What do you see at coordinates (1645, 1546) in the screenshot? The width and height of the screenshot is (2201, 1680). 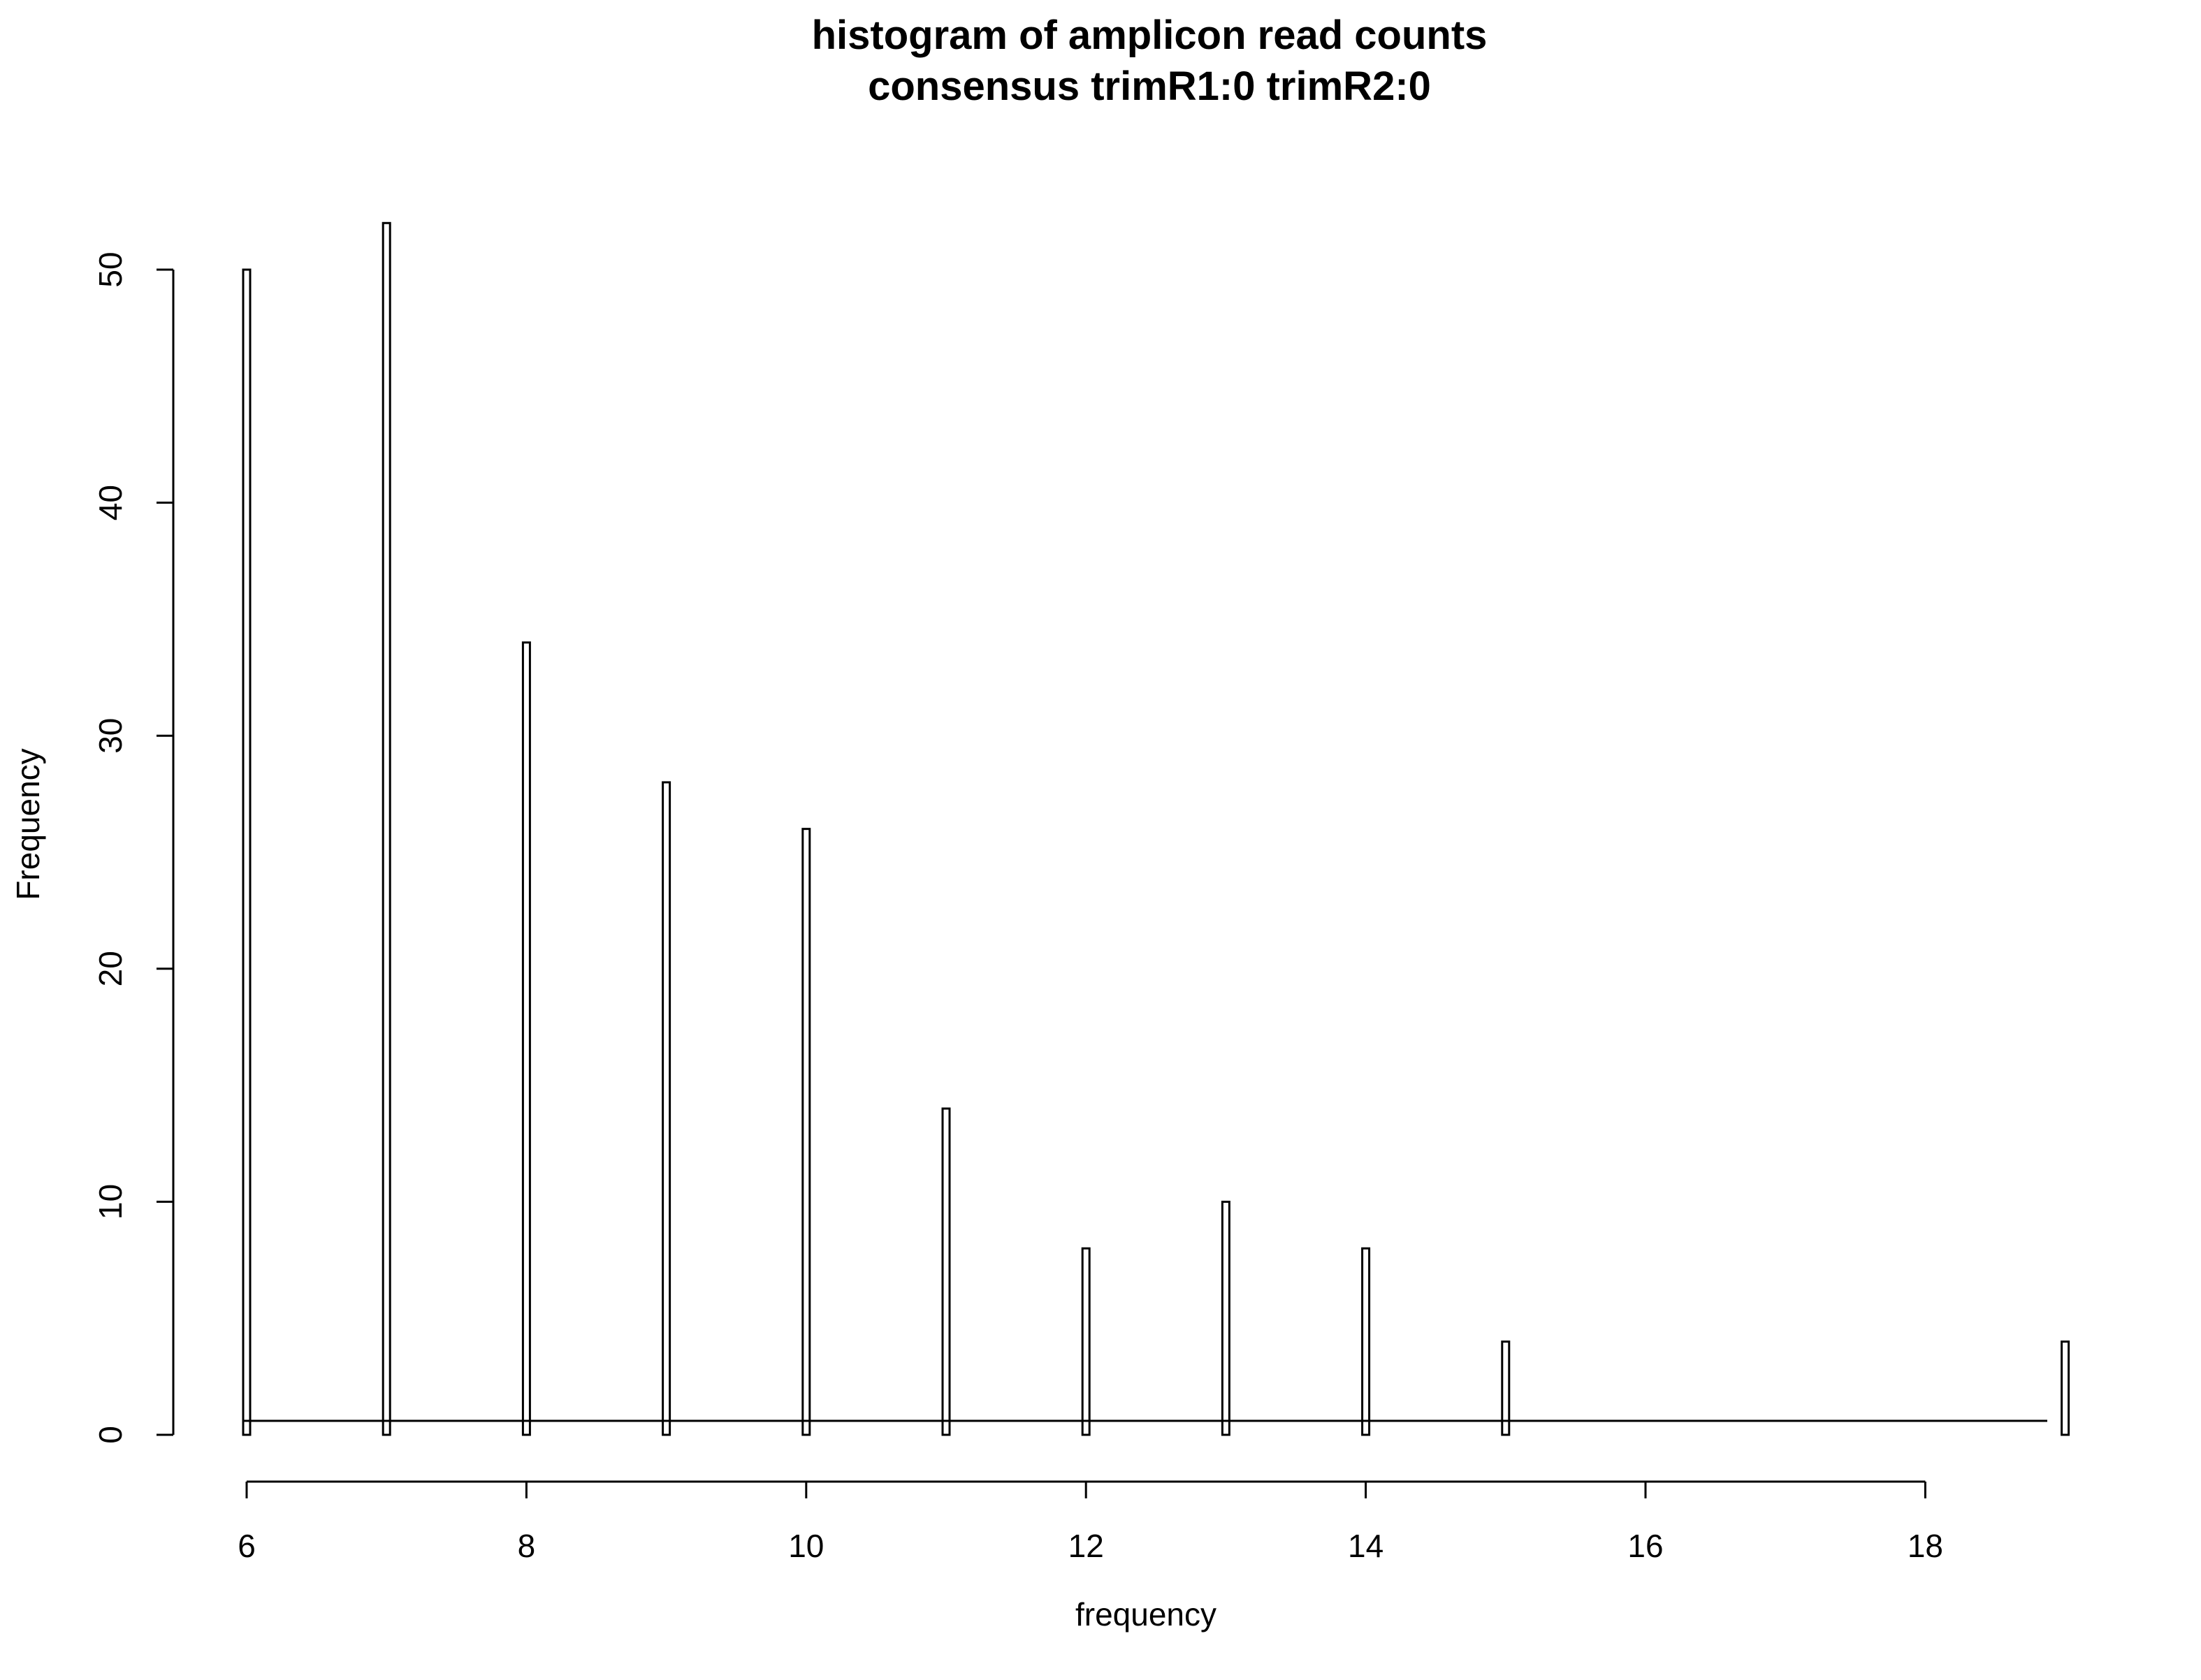 I see `x-tick-label: 16` at bounding box center [1645, 1546].